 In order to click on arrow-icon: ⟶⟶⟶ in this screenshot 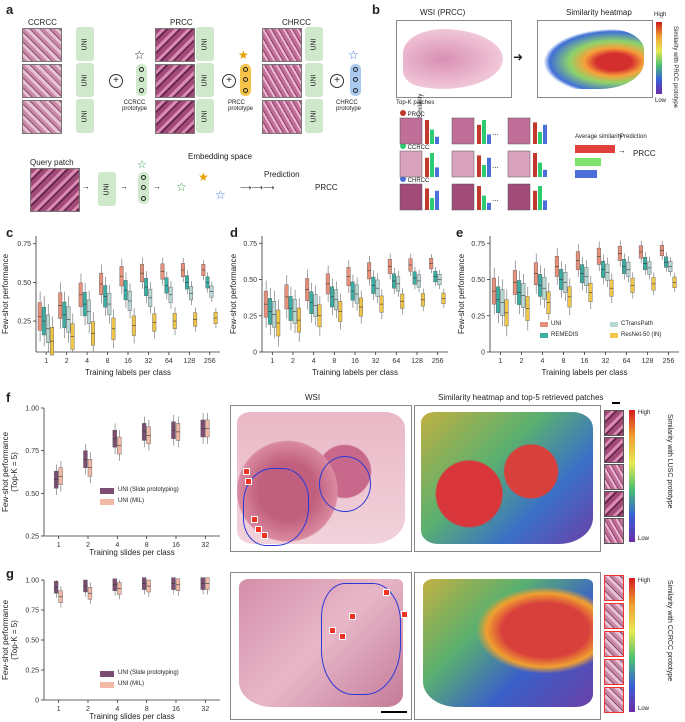, I will do `click(257, 187)`.